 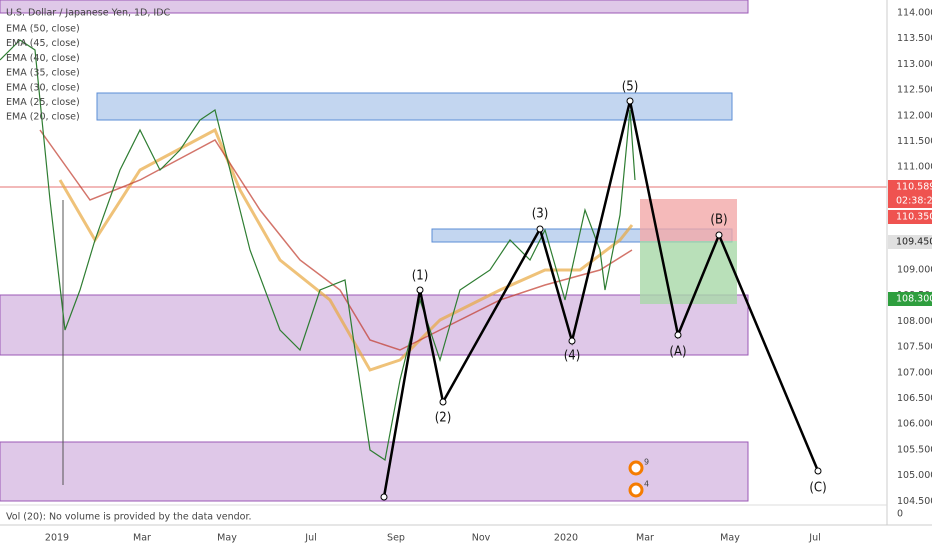 I want to click on volume-axis-label: 0, so click(x=900, y=514).